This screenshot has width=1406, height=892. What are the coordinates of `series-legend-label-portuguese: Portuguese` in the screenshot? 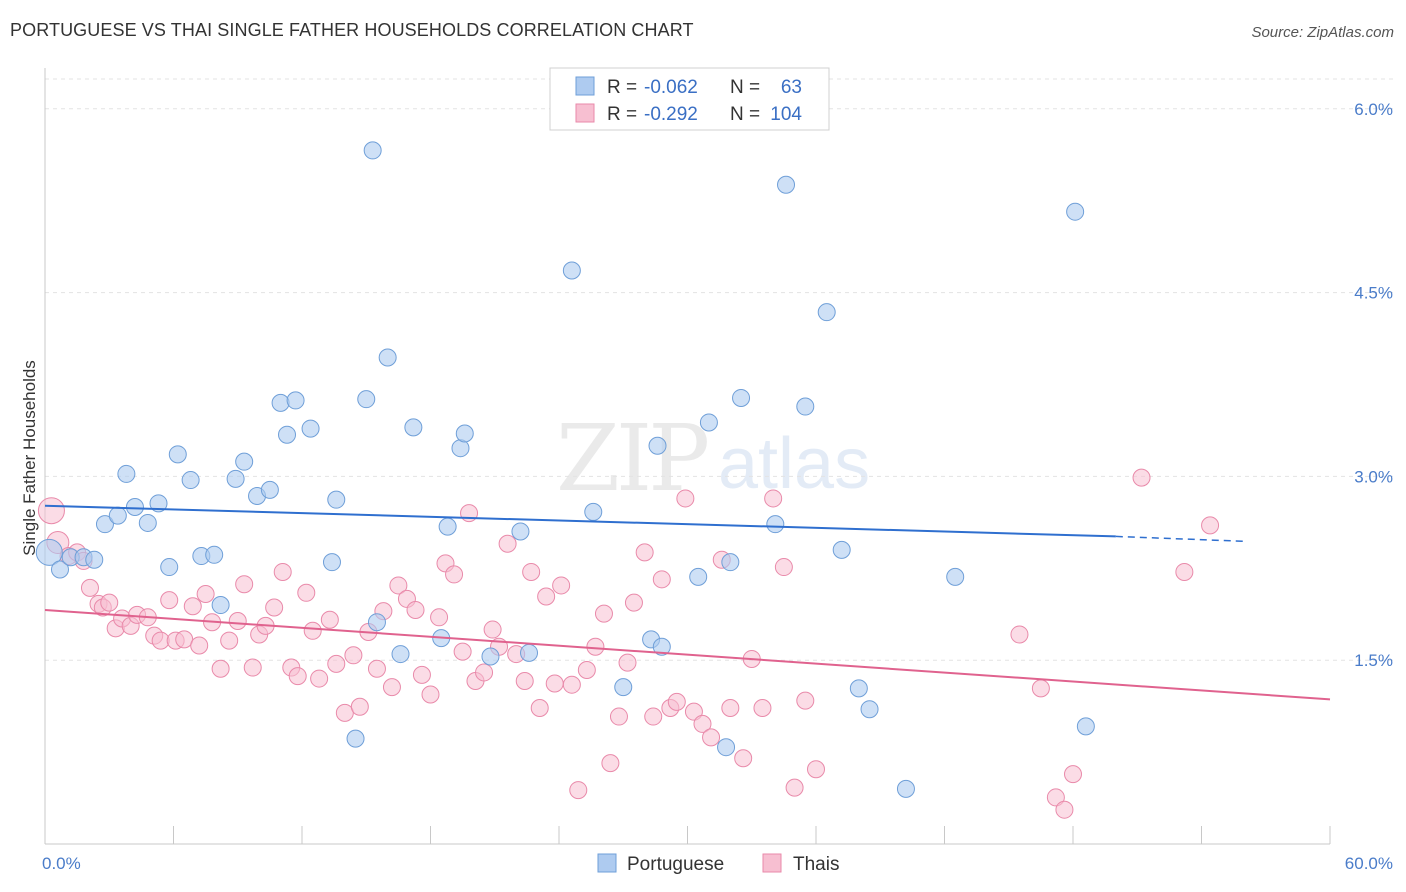 It's located at (675, 864).